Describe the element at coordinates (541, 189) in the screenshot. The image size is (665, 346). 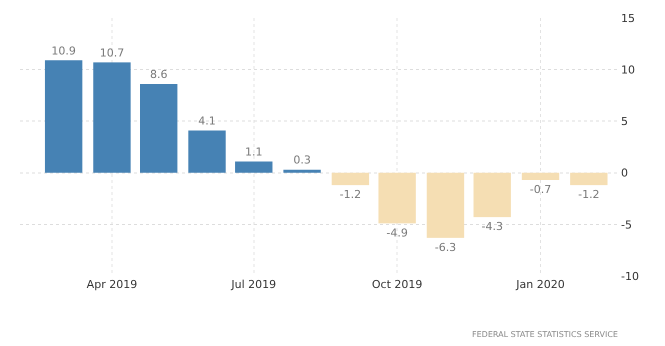
I see `data-label: -0.7` at that location.